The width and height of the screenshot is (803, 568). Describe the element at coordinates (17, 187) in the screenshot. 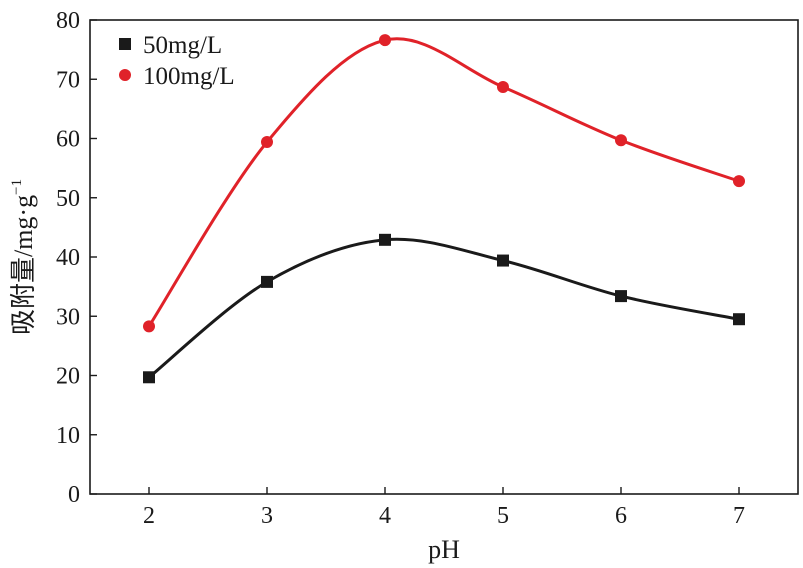

I see `y-axis-label-superscript: −1` at that location.